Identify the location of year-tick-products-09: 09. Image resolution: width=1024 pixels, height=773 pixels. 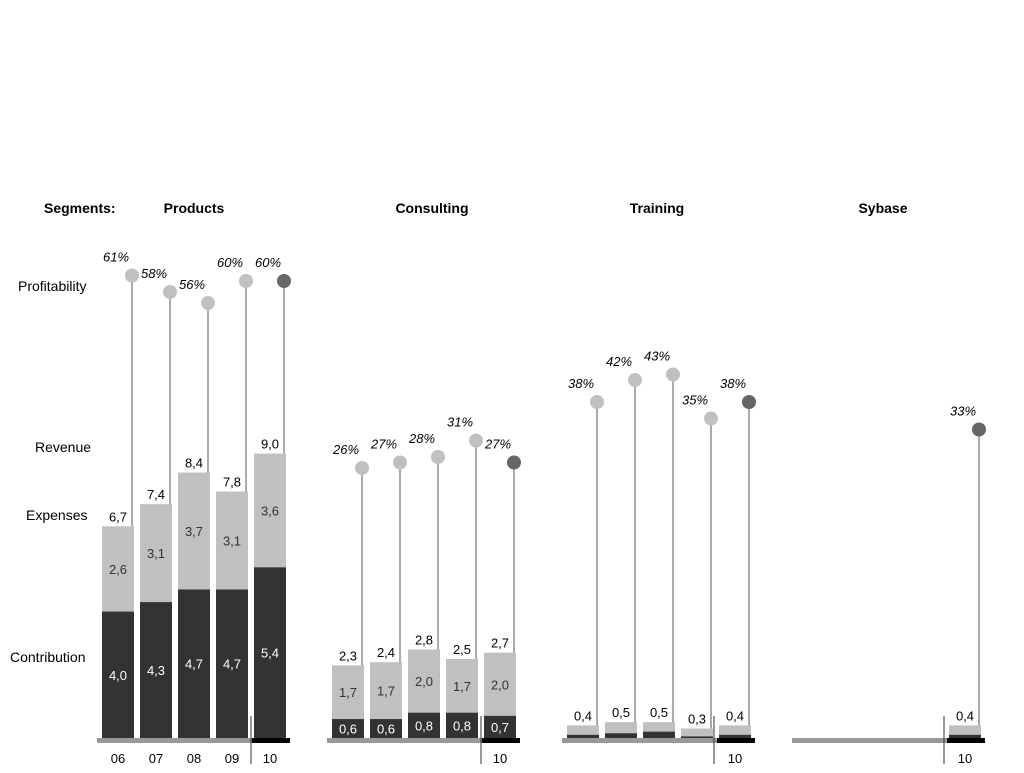
(232, 758).